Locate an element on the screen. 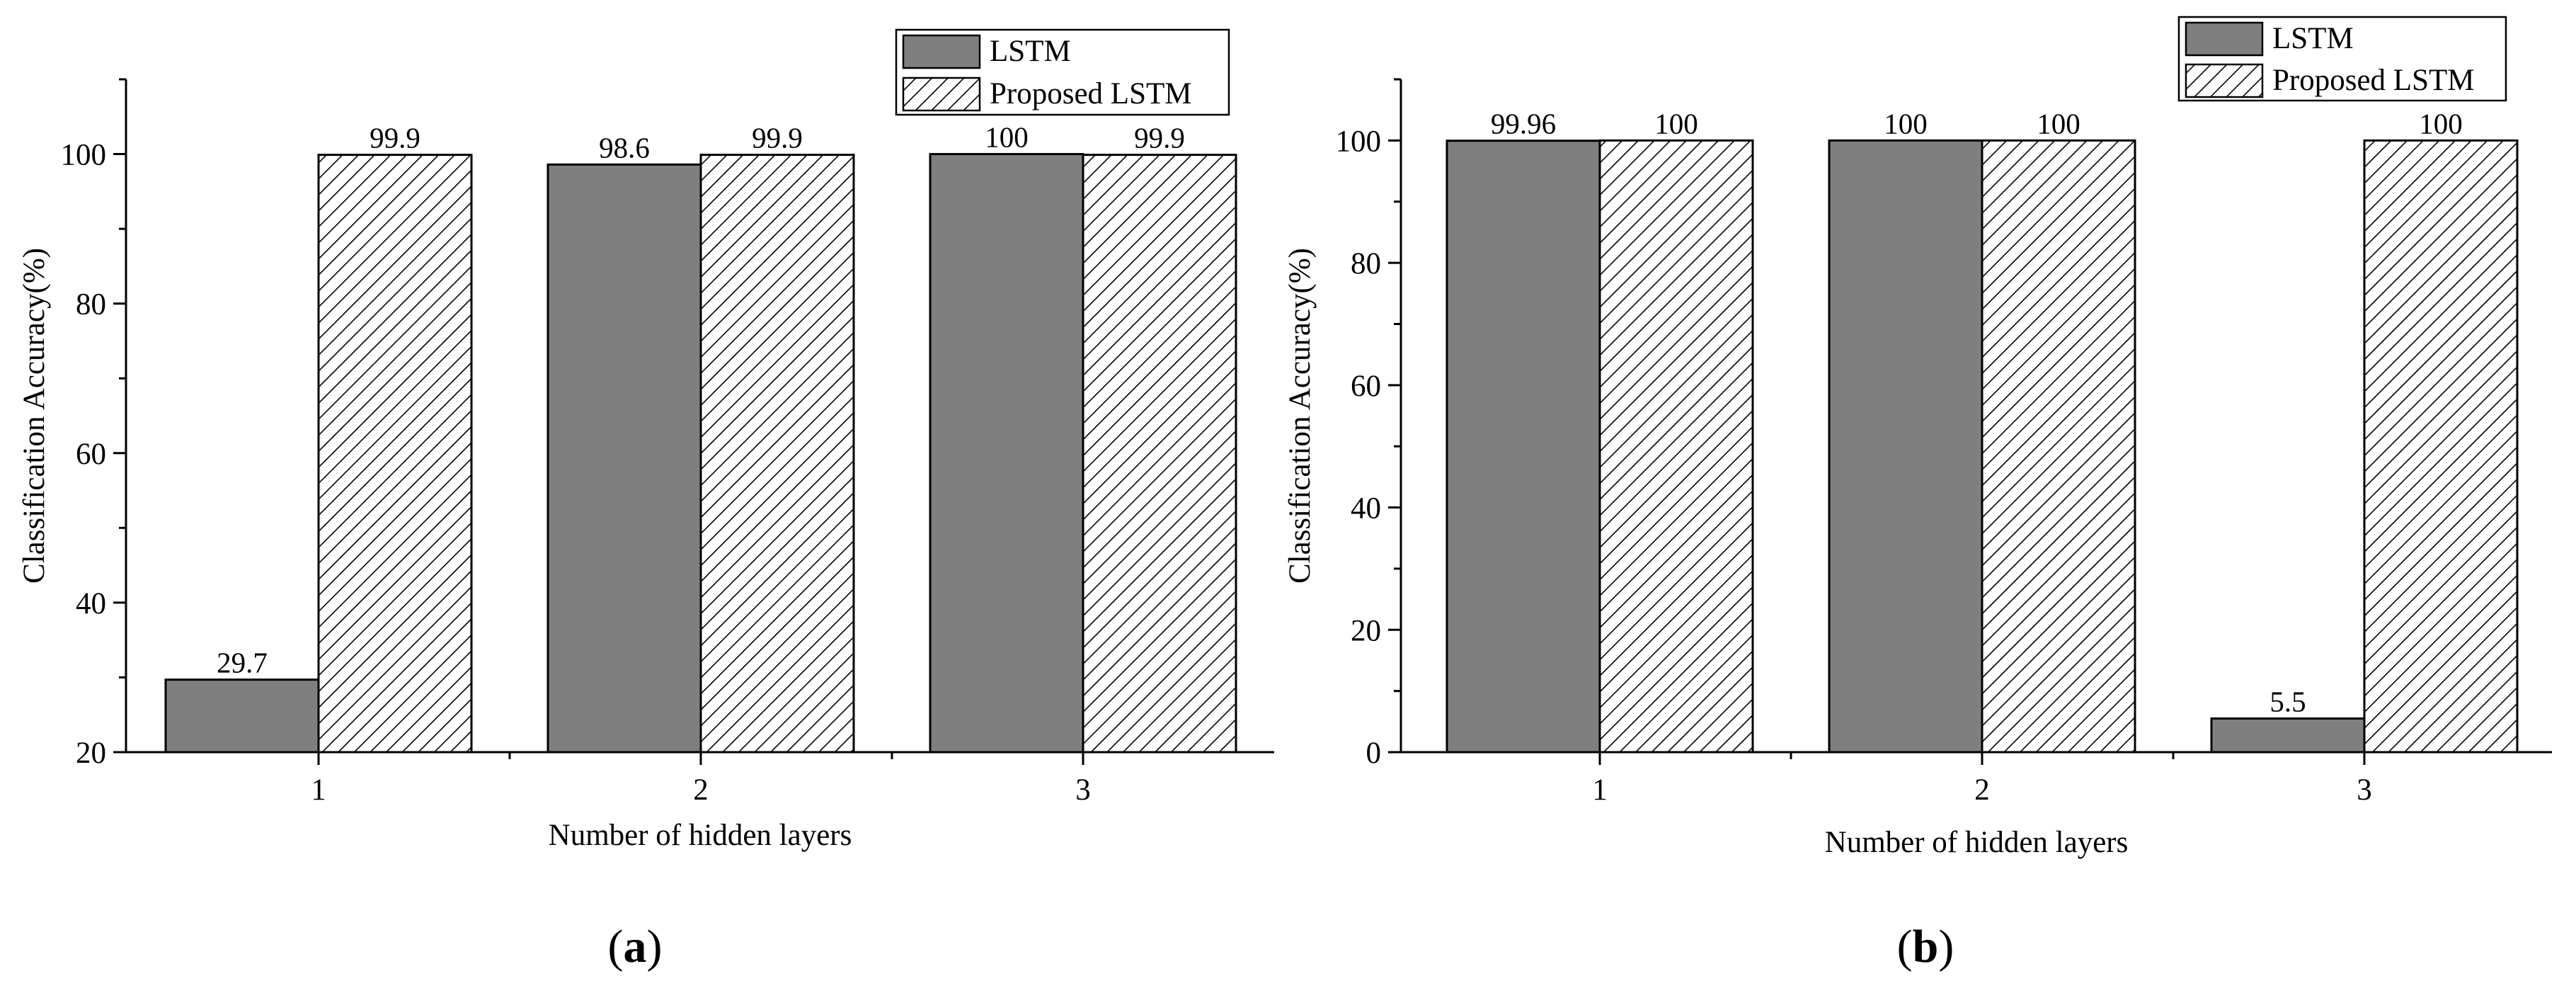  data-label: 29.7 is located at coordinates (242, 663).